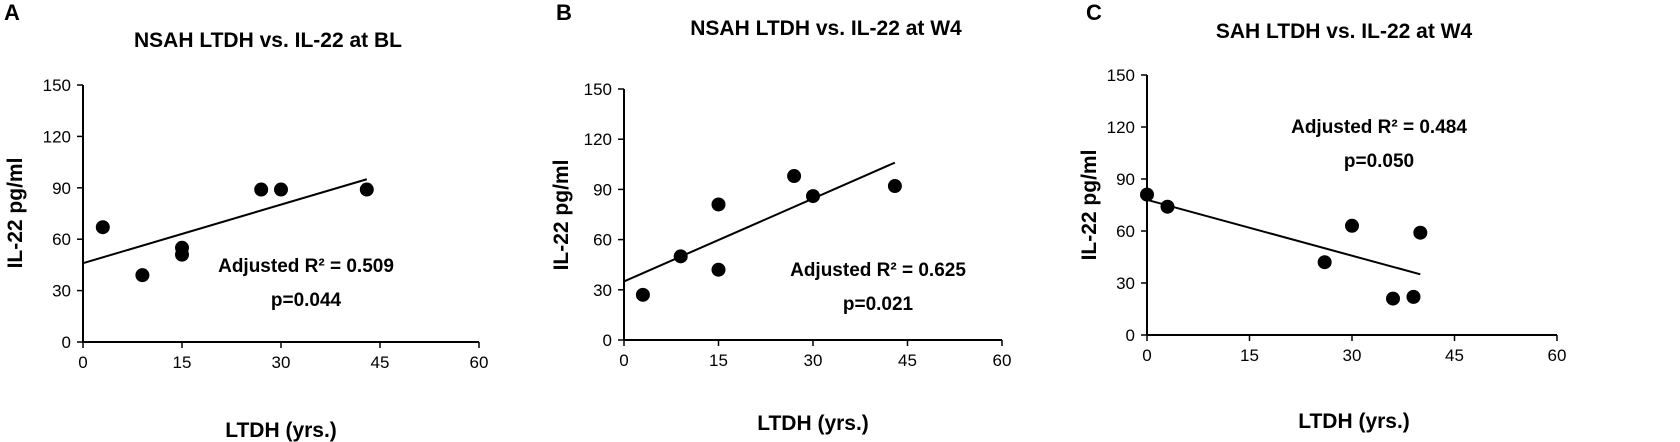 The height and width of the screenshot is (442, 1680). Describe the element at coordinates (564, 12) in the screenshot. I see `panel-letter: B` at that location.